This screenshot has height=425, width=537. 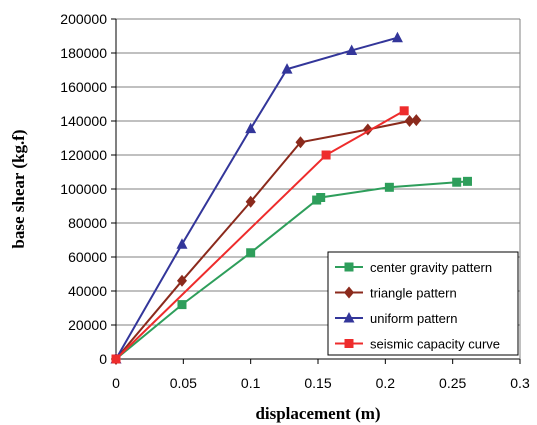 I want to click on x-tick-label: 0.05, so click(x=183, y=383).